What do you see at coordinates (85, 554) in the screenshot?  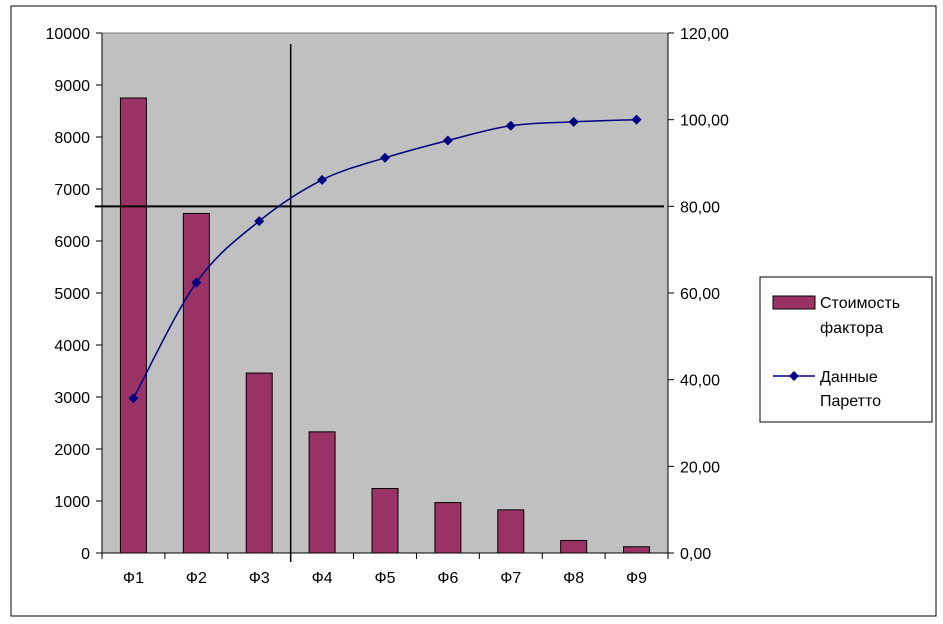 I see `left-tick-label-0: 0` at bounding box center [85, 554].